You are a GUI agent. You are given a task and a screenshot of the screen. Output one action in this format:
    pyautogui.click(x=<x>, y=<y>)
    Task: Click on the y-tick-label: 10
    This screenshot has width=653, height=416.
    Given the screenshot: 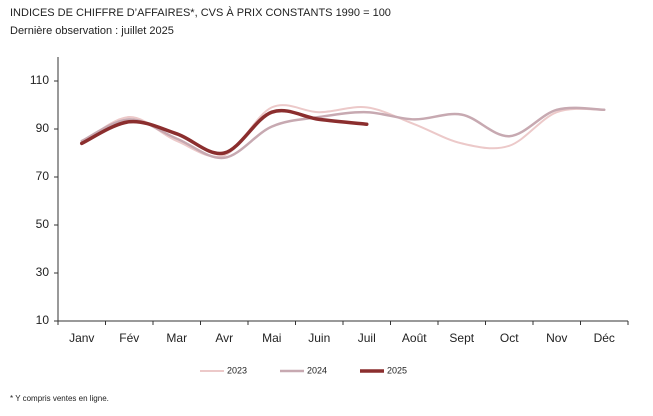 What is the action you would take?
    pyautogui.click(x=43, y=320)
    